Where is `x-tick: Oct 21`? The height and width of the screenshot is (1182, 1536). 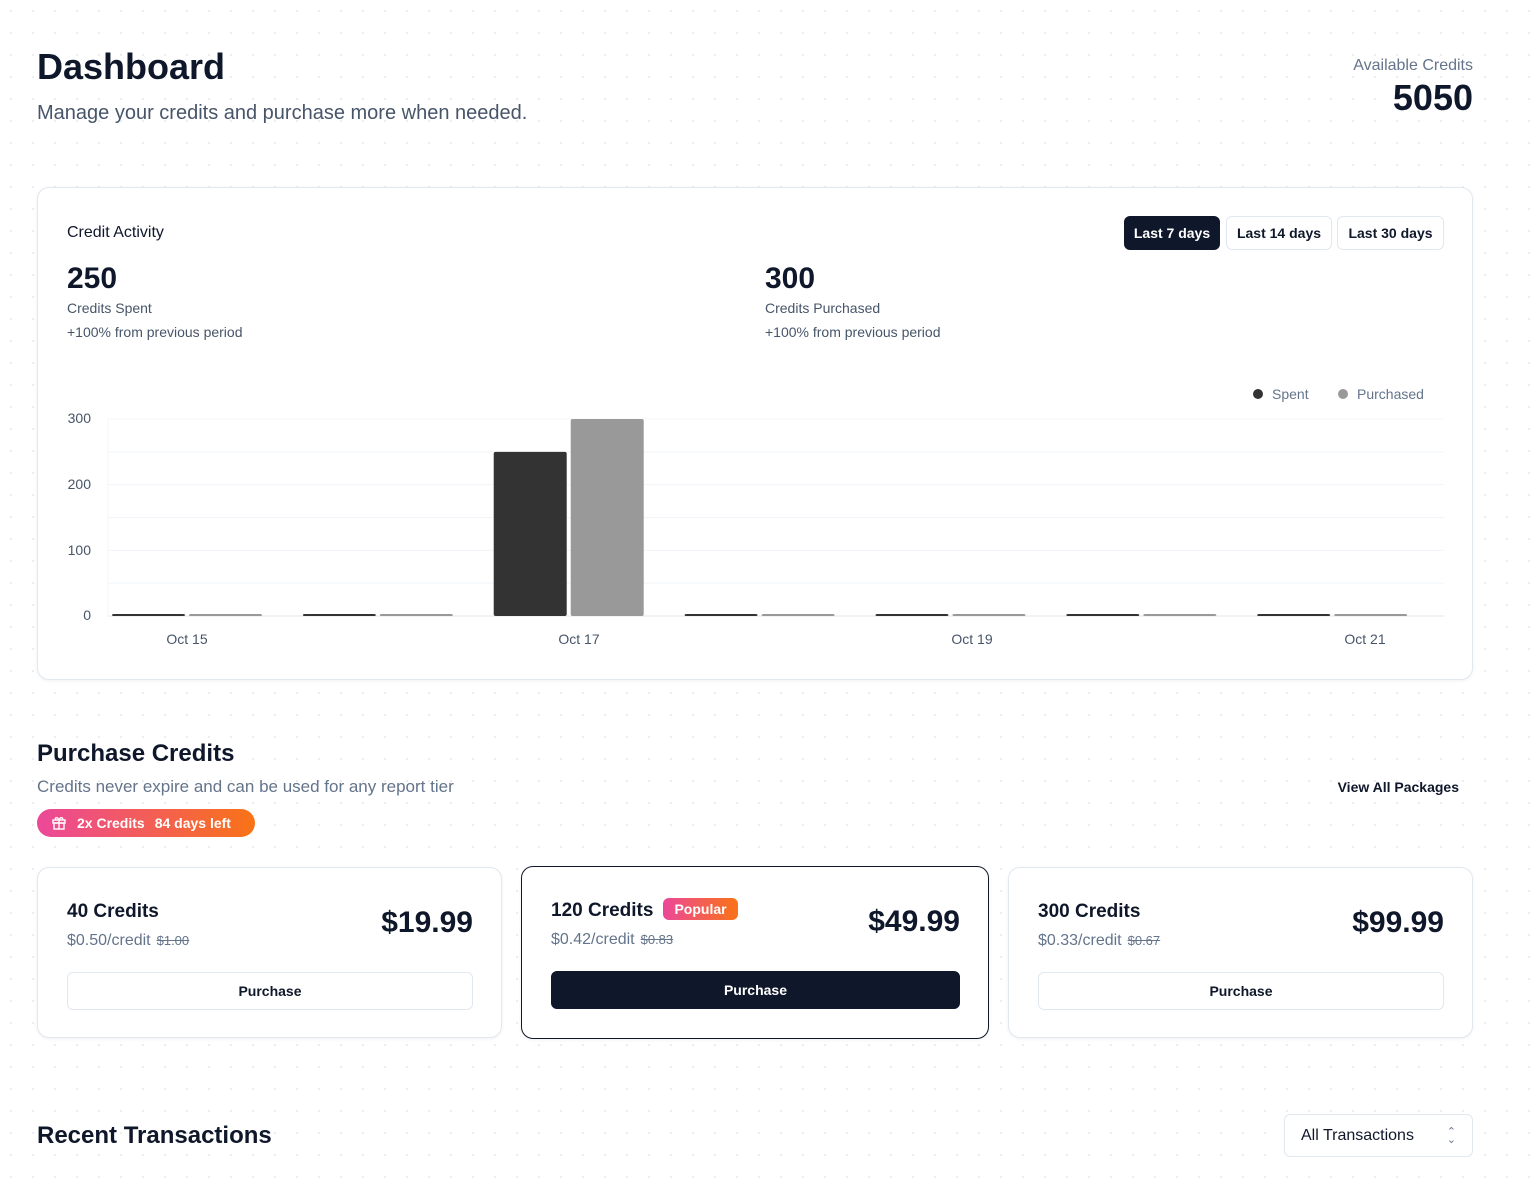 x-tick: Oct 21 is located at coordinates (1364, 639).